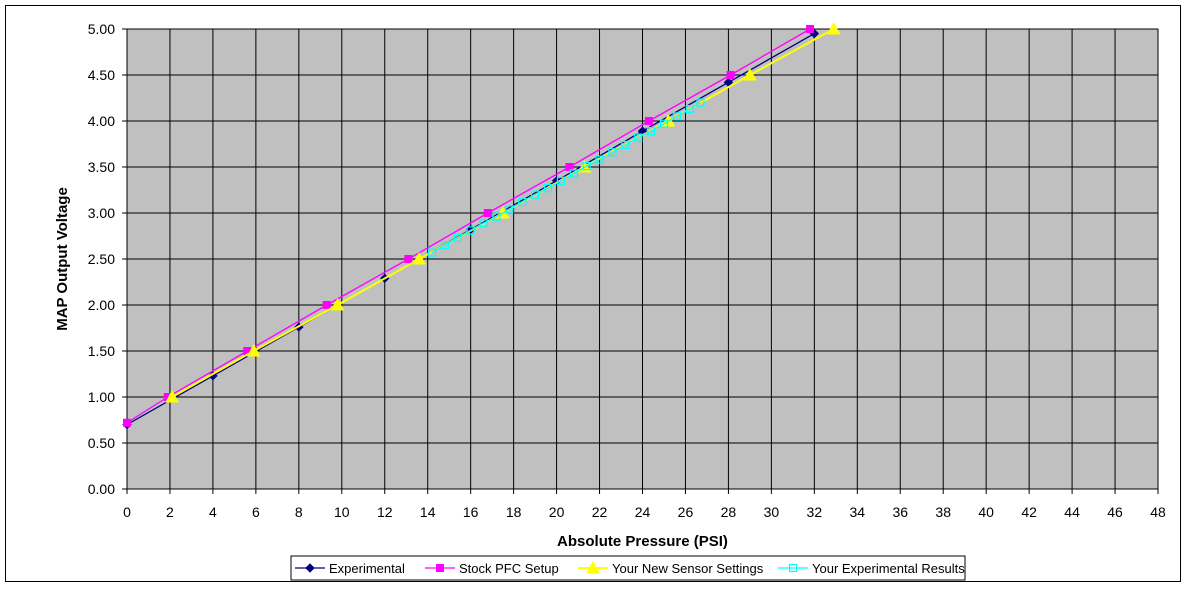 This screenshot has height=589, width=1188. Describe the element at coordinates (514, 512) in the screenshot. I see `x-tick-label: 18` at that location.